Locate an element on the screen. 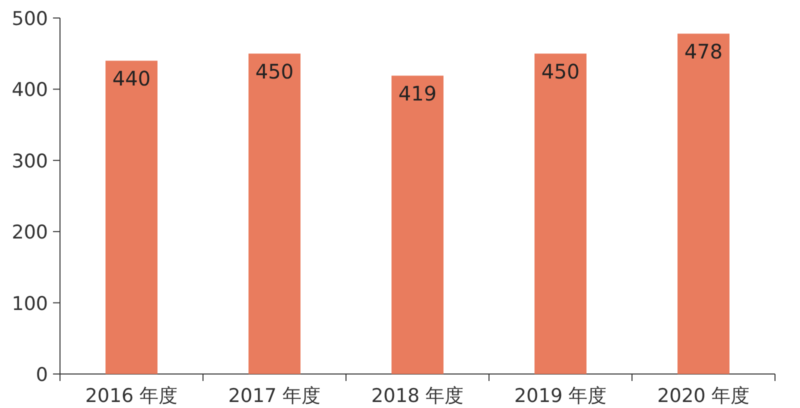 This screenshot has width=800, height=408. x-tick-label: 2019 年度 is located at coordinates (560, 396).